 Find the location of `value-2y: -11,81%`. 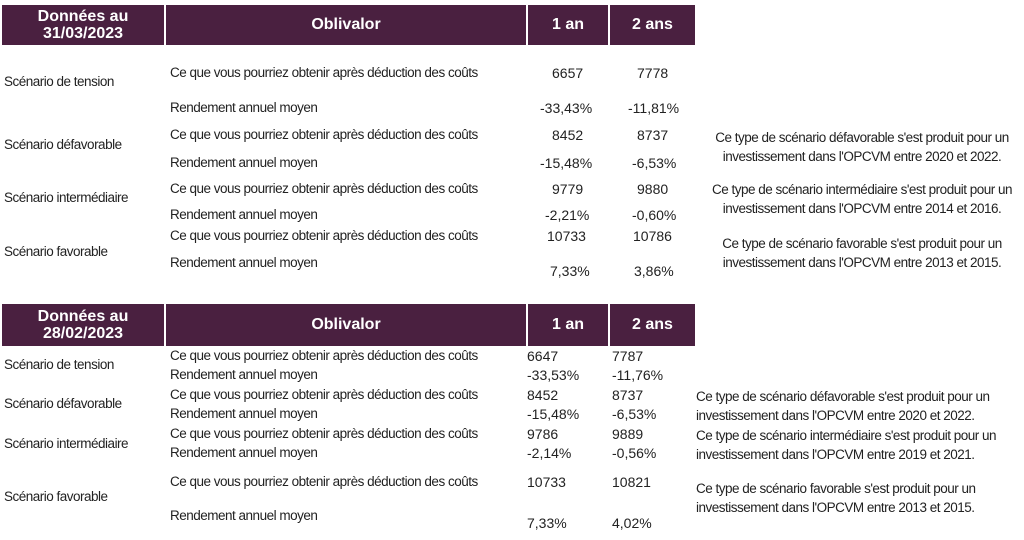

value-2y: -11,81% is located at coordinates (654, 108).